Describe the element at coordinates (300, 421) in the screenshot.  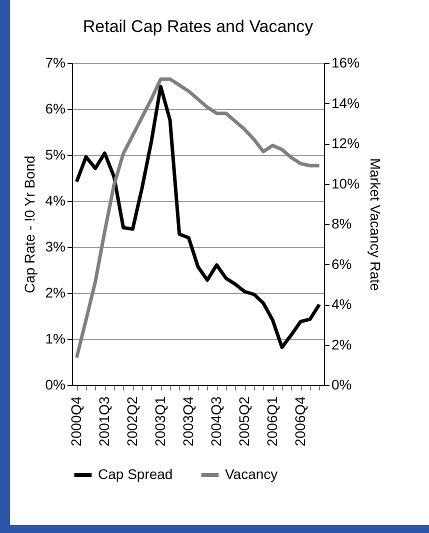
I see `x-tick-label: 2006Q4` at that location.